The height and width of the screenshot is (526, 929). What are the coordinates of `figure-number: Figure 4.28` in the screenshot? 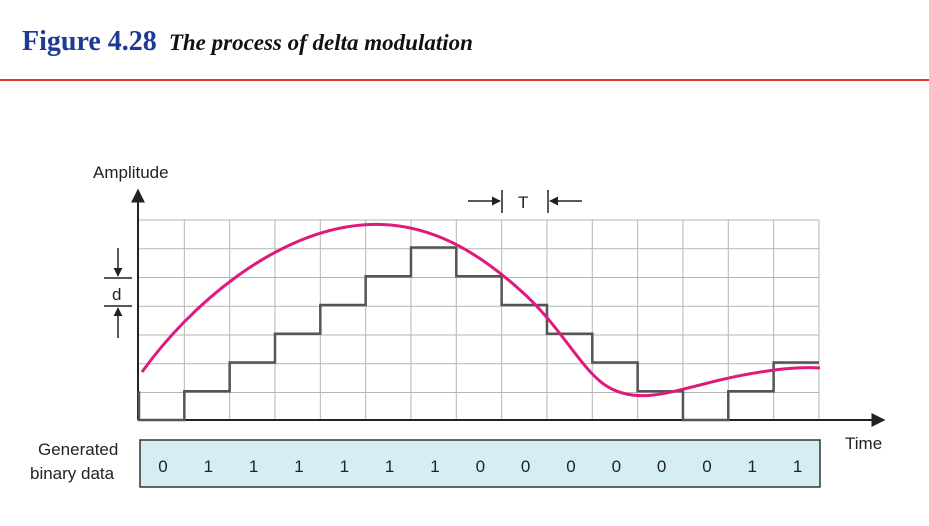 It's located at (89, 41).